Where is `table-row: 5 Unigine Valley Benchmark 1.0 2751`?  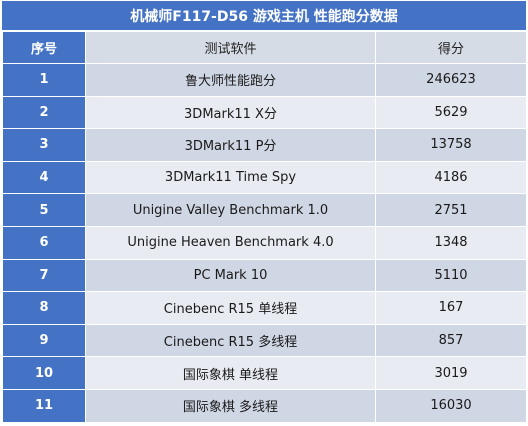 table-row: 5 Unigine Valley Benchmark 1.0 2751 is located at coordinates (264, 210).